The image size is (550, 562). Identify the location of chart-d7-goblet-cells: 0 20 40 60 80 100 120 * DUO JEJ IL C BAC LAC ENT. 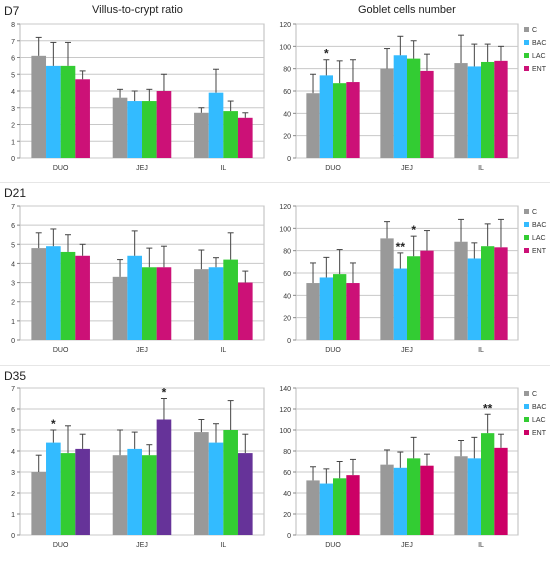
(410, 99).